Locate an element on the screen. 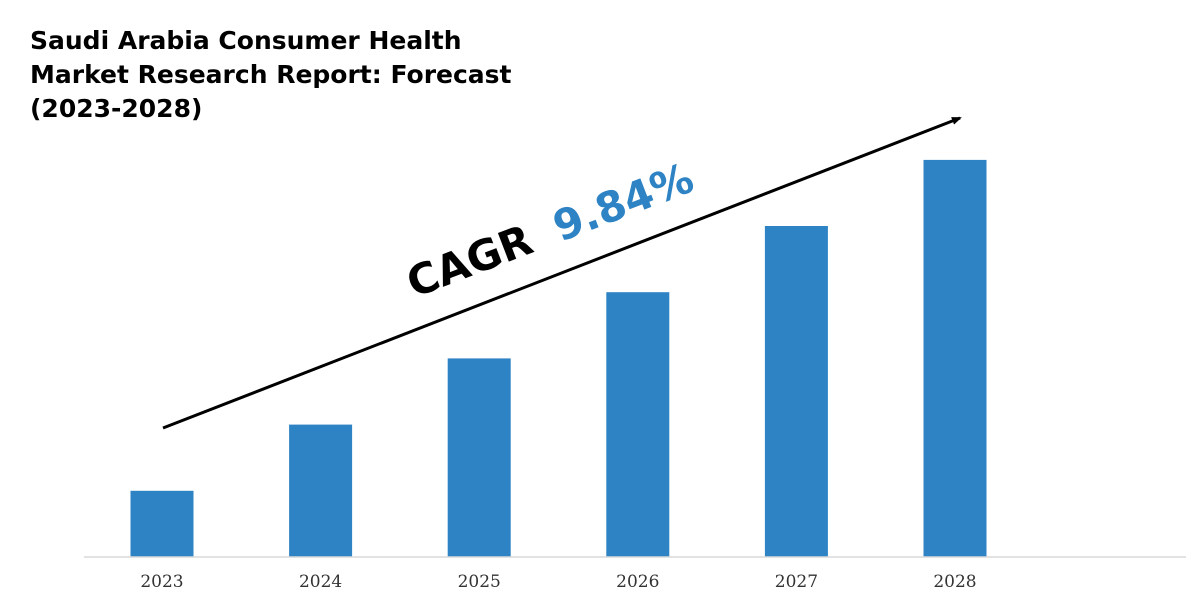 The width and height of the screenshot is (1200, 600). bar-2027 is located at coordinates (796, 391).